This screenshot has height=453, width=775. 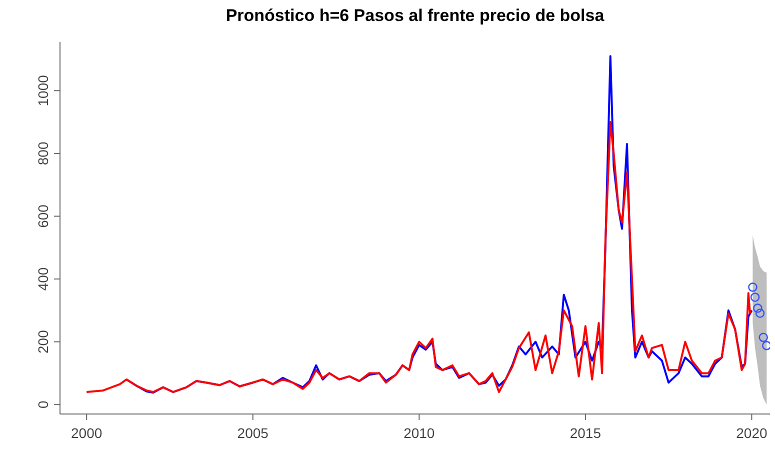 What do you see at coordinates (43, 342) in the screenshot?
I see `y-tick-label: 200` at bounding box center [43, 342].